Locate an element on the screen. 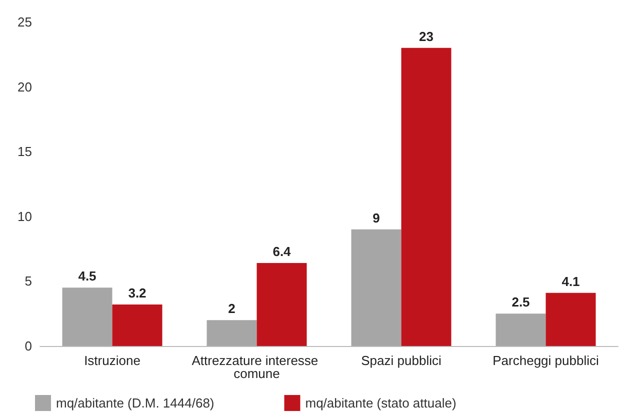  data-label: 4.5 is located at coordinates (87, 276).